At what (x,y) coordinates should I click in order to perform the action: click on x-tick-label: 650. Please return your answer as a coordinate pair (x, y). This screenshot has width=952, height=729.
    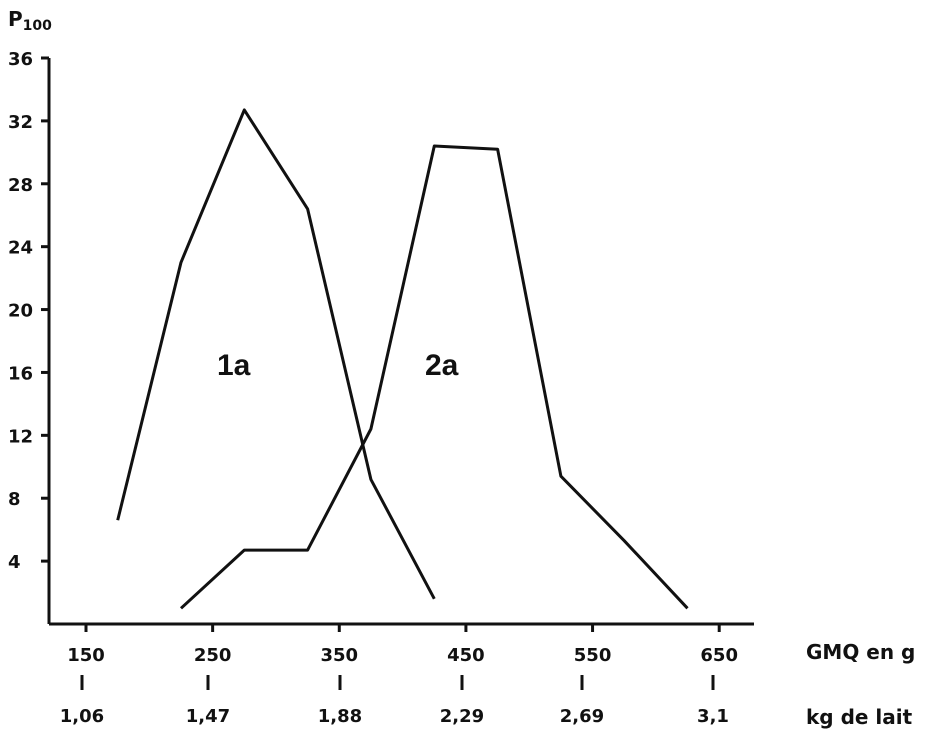
    Looking at the image, I should click on (719, 655).